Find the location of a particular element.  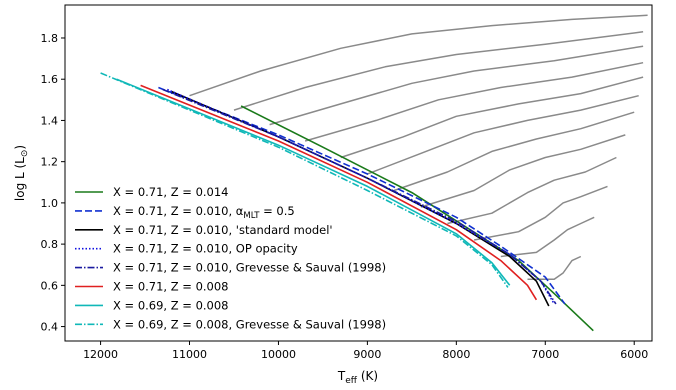

y-tick-label: 1.4 is located at coordinates (50, 120).